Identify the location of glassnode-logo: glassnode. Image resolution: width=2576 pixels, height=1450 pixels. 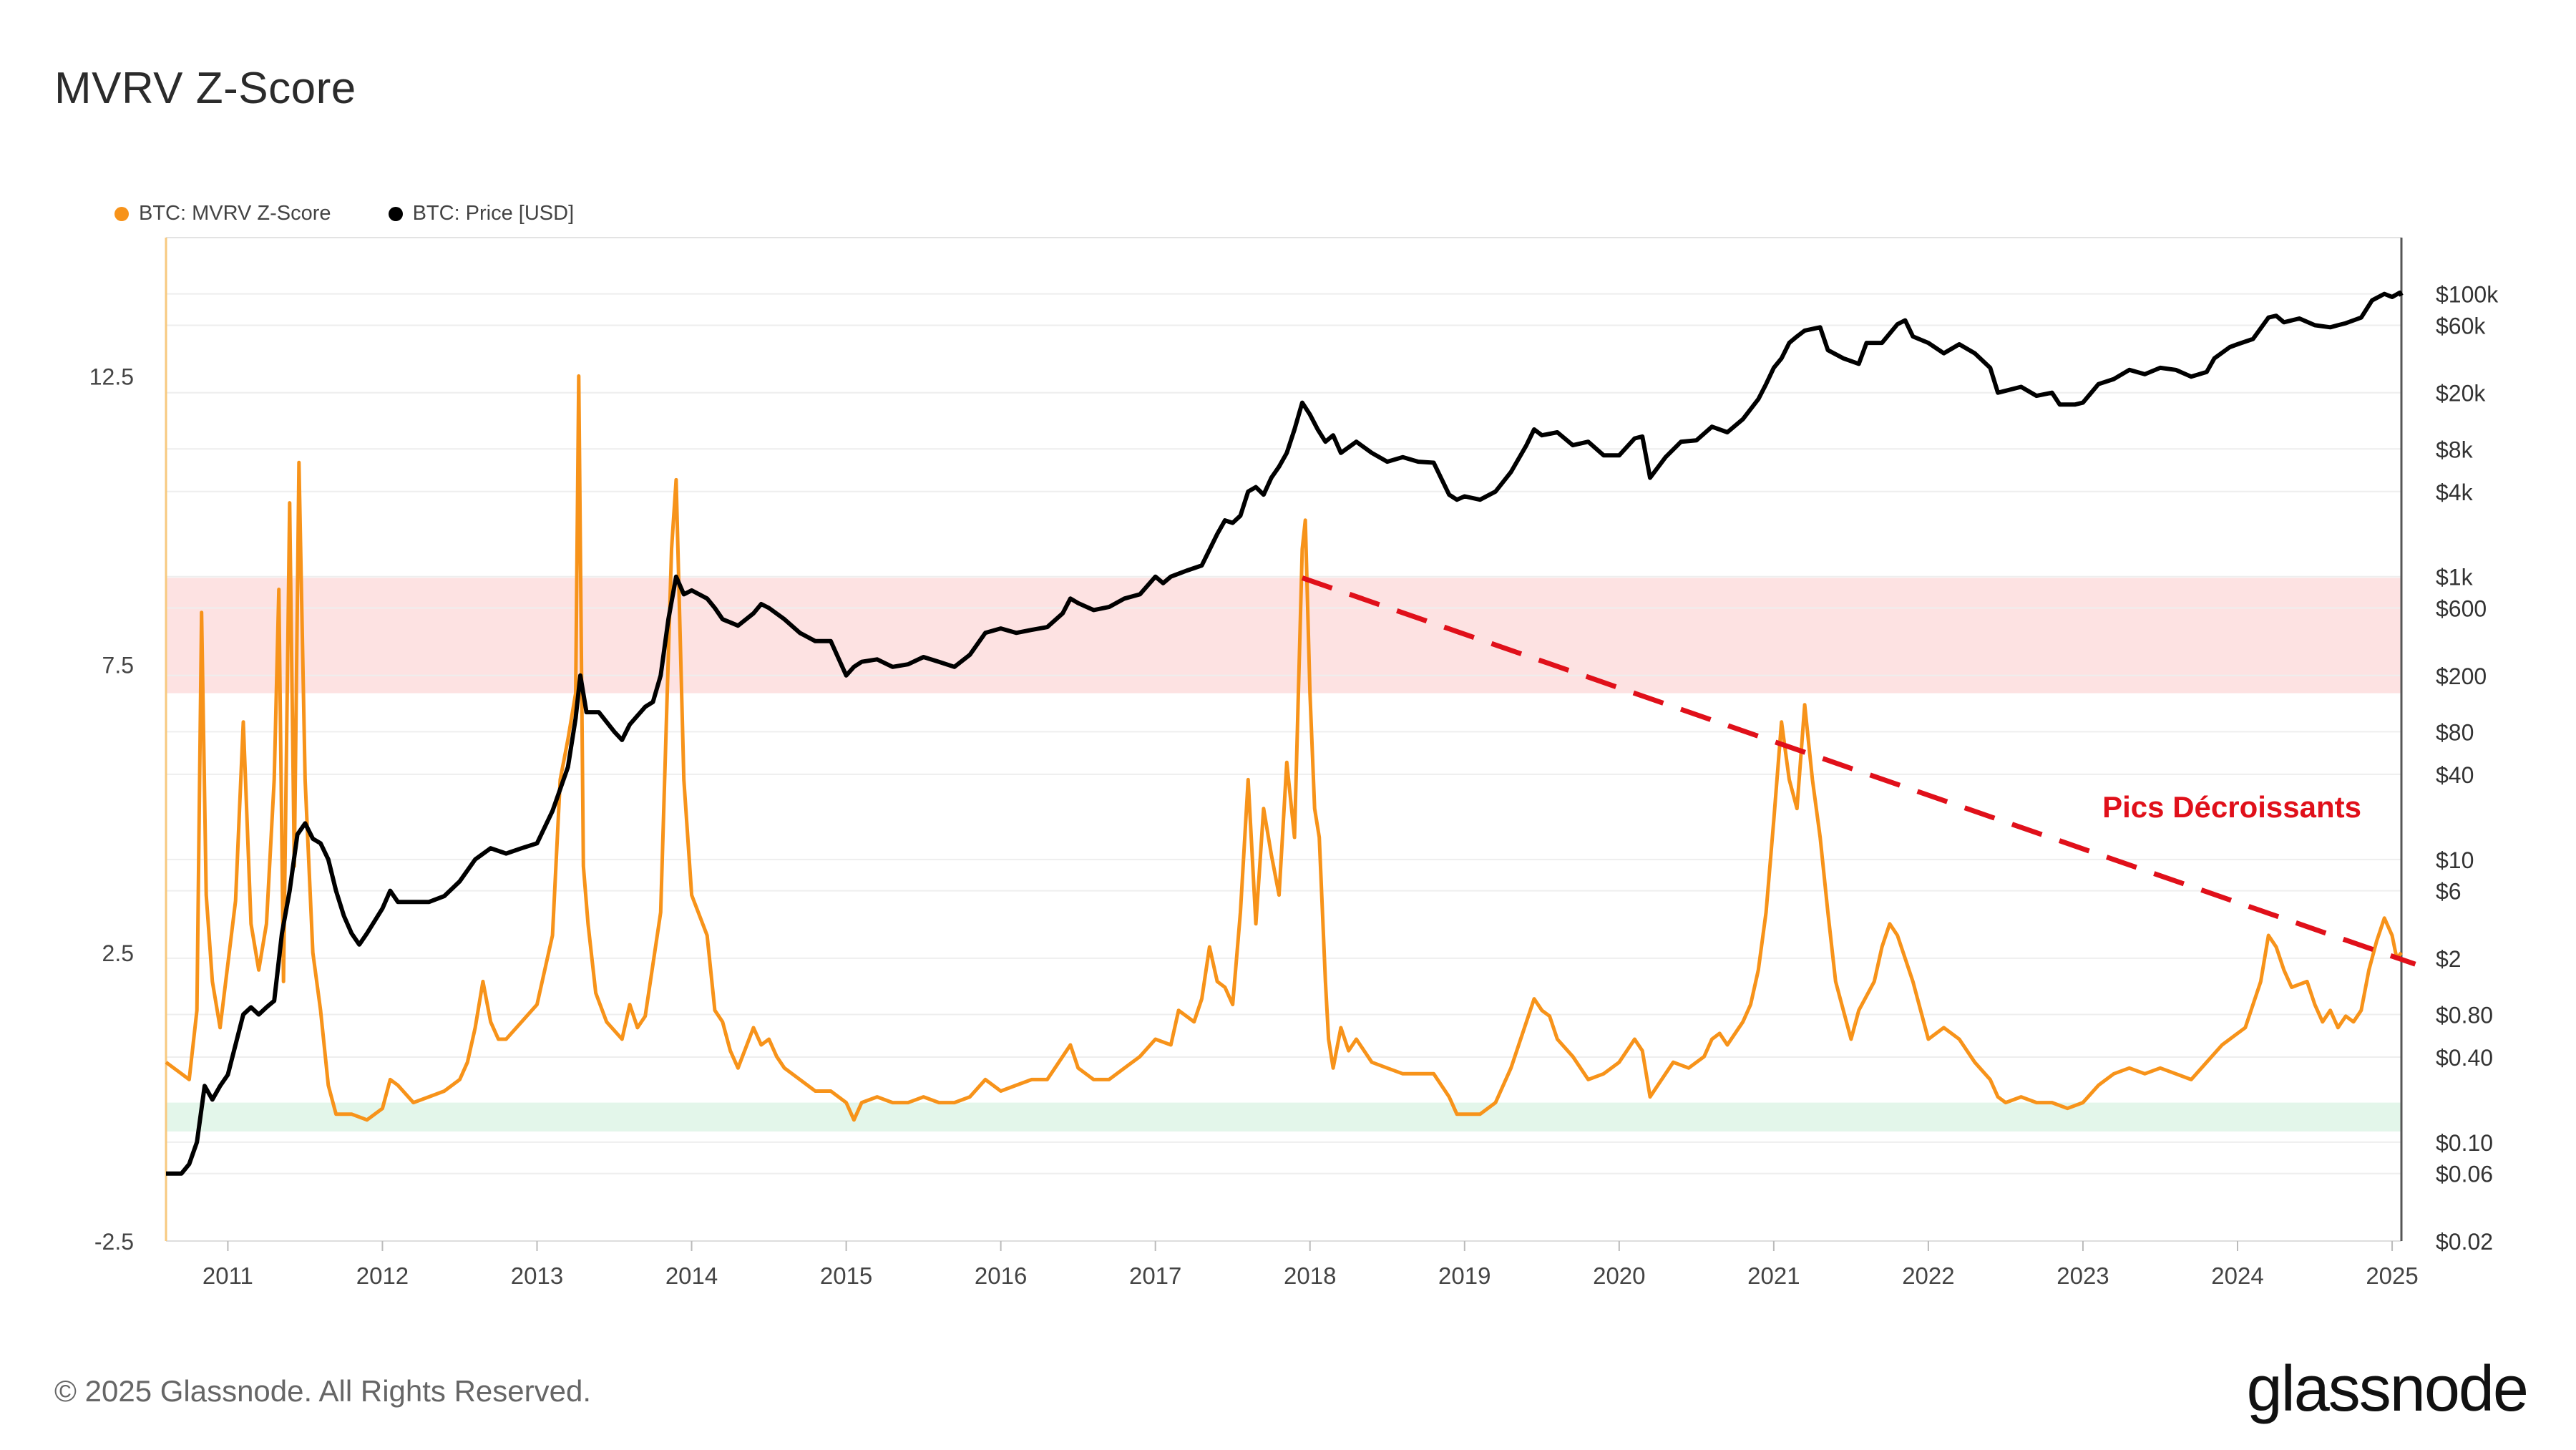
(2387, 1389).